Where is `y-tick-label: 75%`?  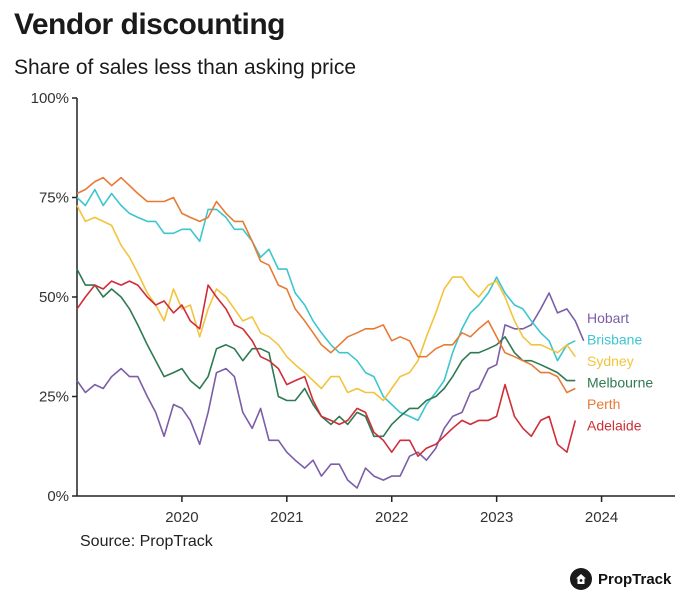
y-tick-label: 75% is located at coordinates (54, 198).